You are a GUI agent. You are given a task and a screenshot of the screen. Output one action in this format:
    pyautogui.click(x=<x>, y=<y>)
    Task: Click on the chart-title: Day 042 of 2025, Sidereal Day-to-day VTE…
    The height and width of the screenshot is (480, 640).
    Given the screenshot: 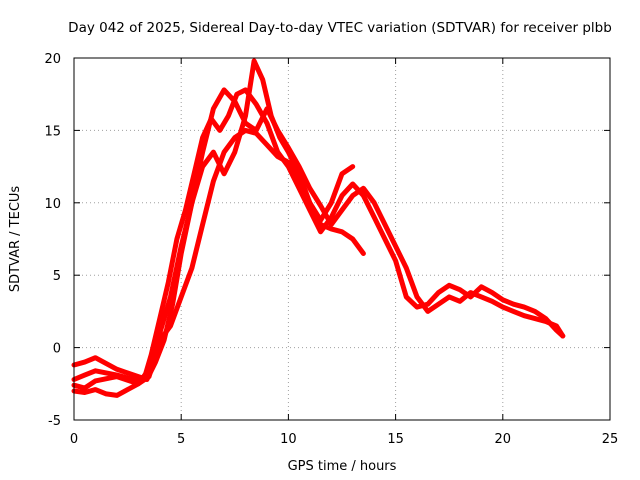 What is the action you would take?
    pyautogui.click(x=340, y=28)
    